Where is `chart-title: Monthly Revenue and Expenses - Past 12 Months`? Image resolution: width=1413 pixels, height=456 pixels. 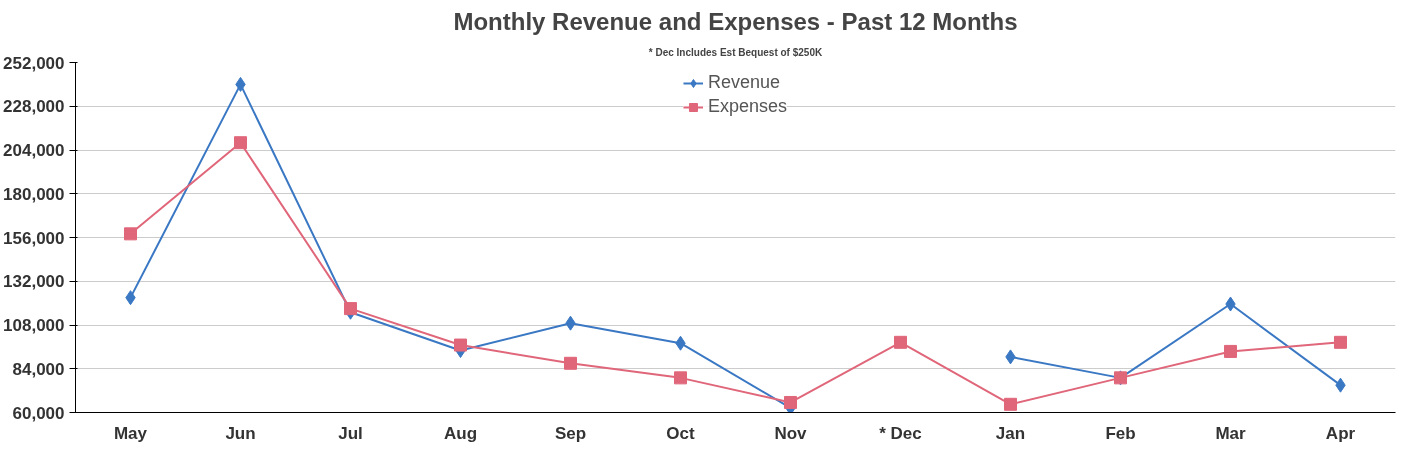 chart-title: Monthly Revenue and Expenses - Past 12 Months is located at coordinates (735, 21).